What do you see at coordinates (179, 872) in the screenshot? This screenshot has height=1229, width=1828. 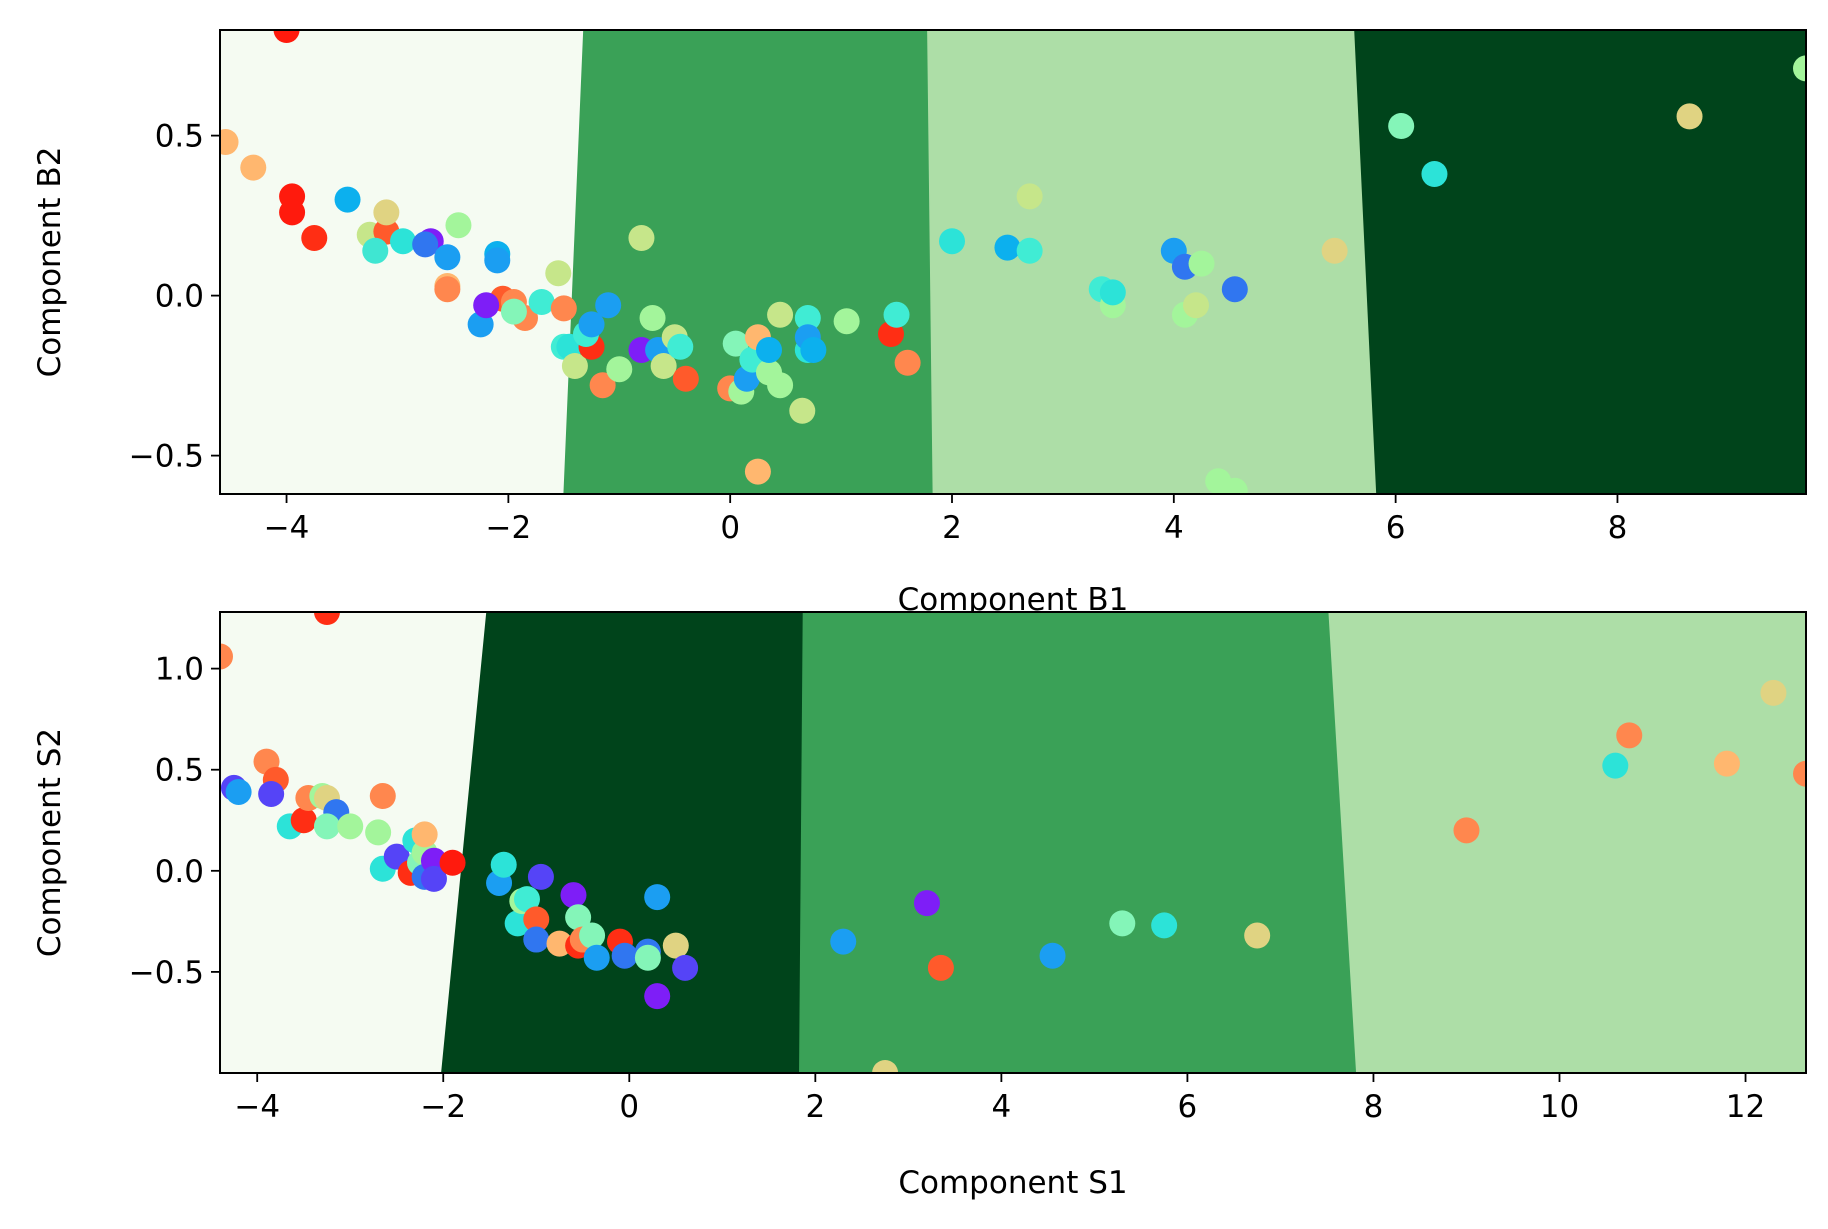 I see `y-tick-label: 0.0` at bounding box center [179, 872].